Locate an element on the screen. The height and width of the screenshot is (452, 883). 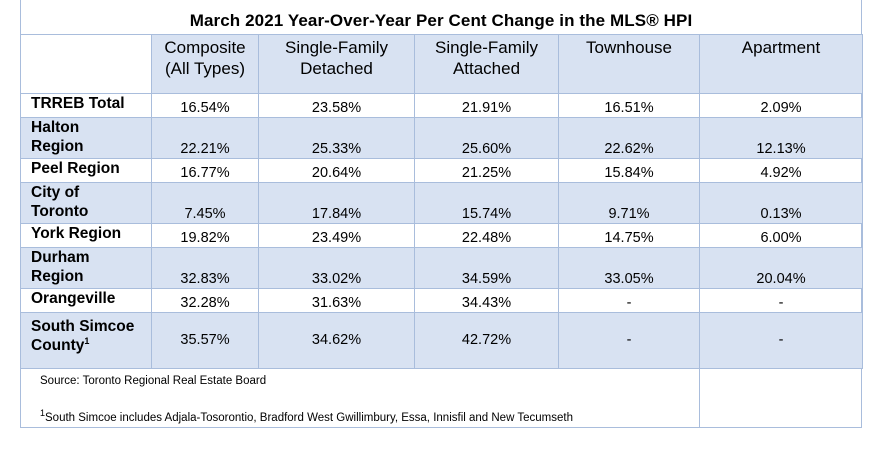
value-cell: 22.21% is located at coordinates (205, 138).